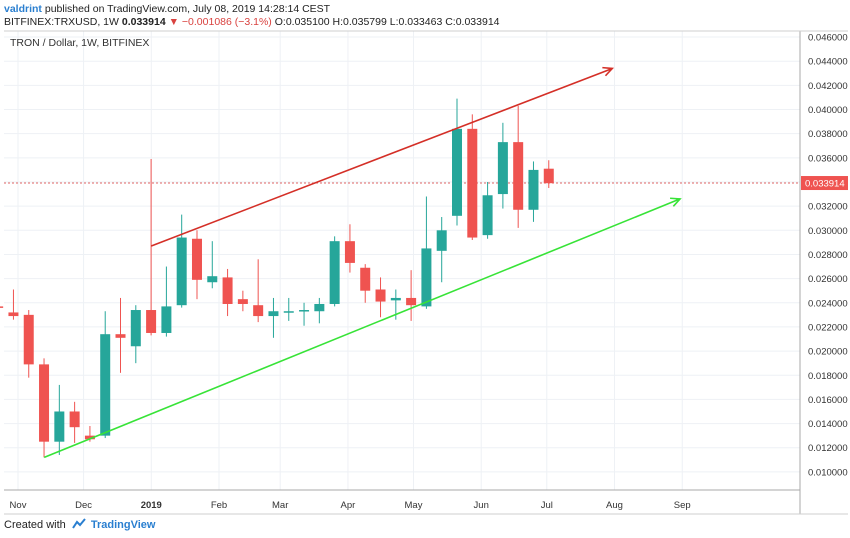  What do you see at coordinates (143, 22) in the screenshot?
I see `last-price: 0.033914` at bounding box center [143, 22].